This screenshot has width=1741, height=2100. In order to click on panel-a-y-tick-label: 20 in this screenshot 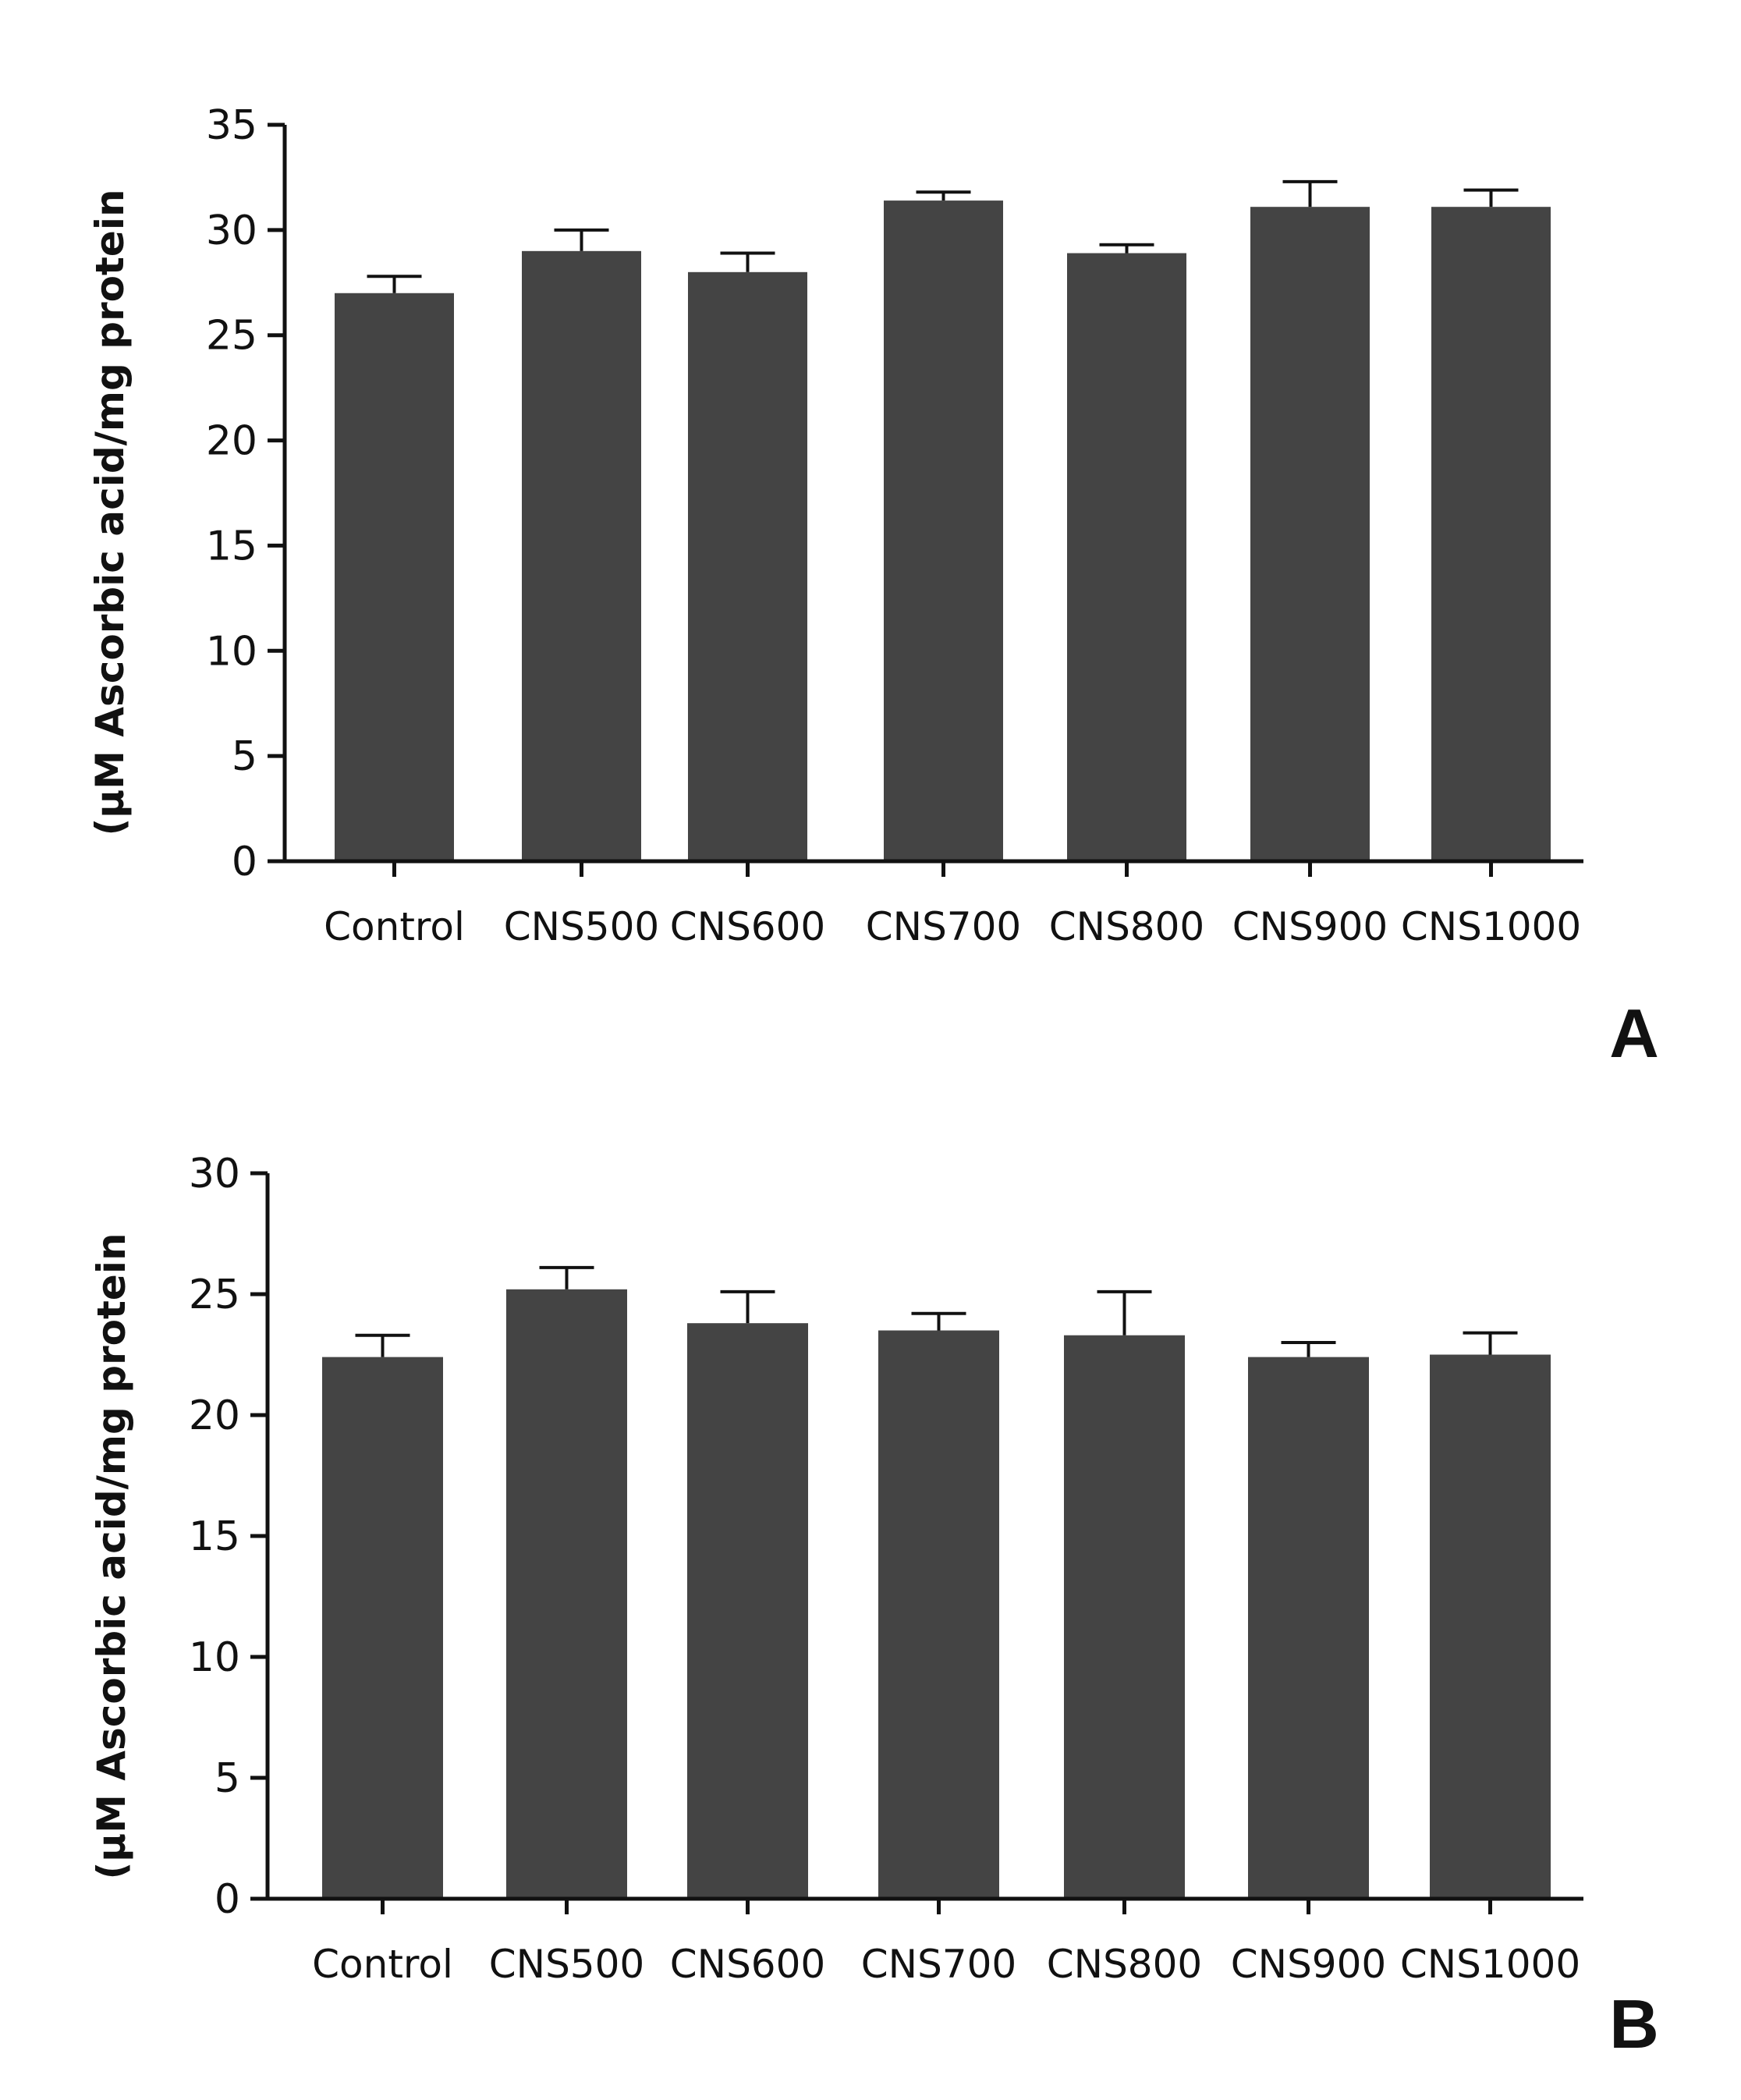, I will do `click(231, 441)`.